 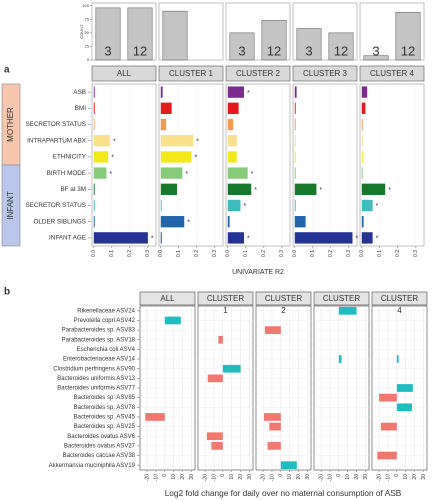 What do you see at coordinates (87, 45) in the screenshot?
I see `y-tick-label: 25` at bounding box center [87, 45].